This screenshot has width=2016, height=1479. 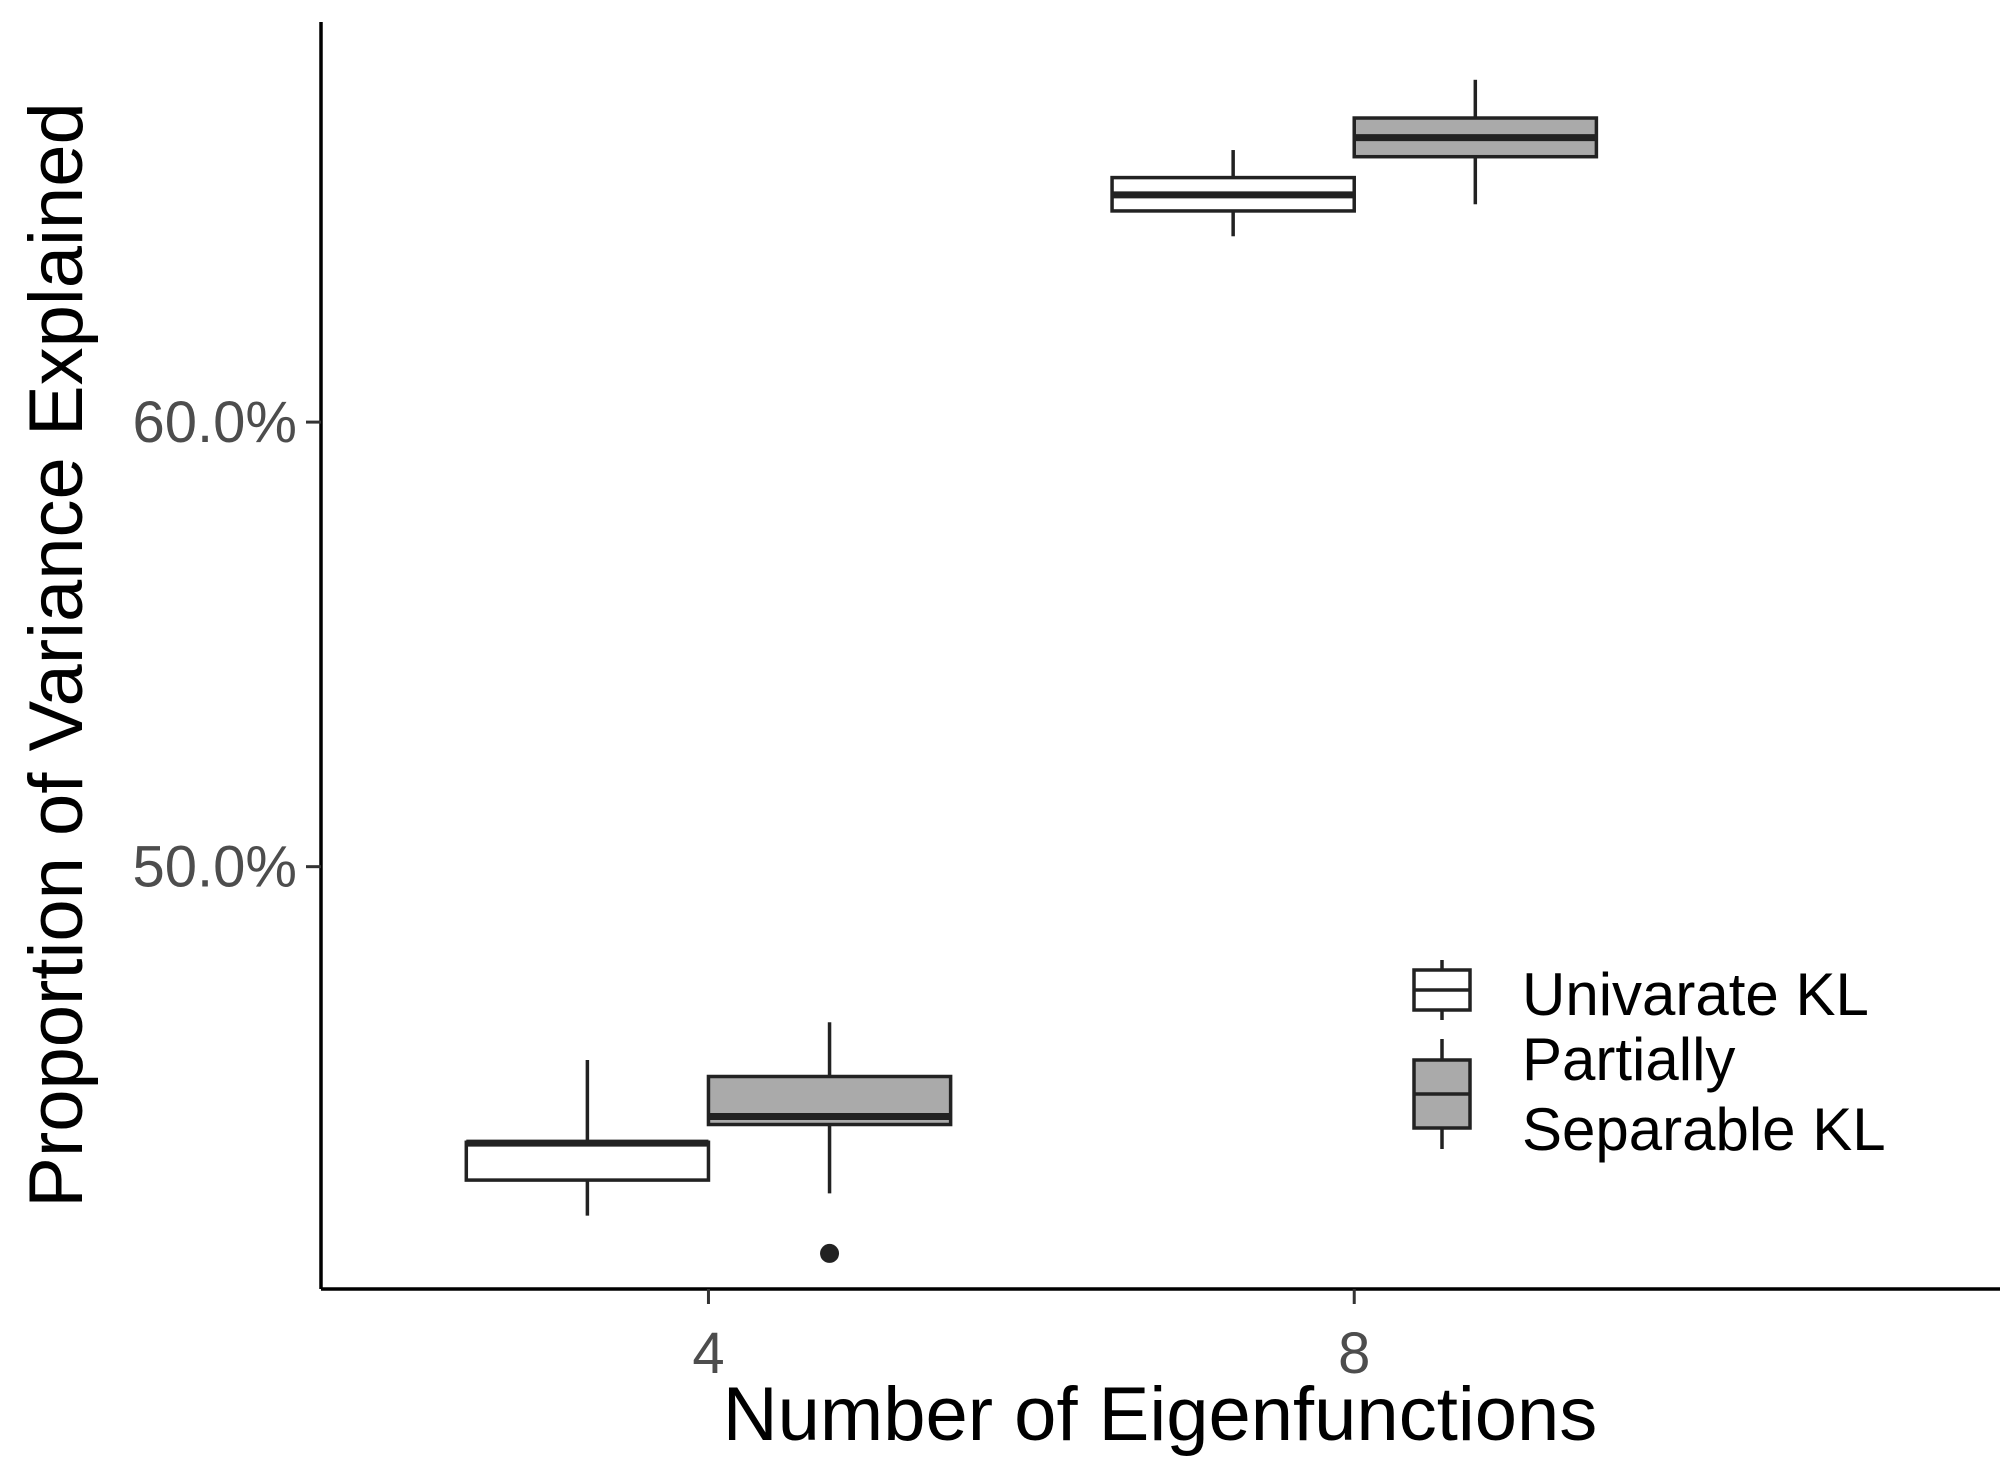 What do you see at coordinates (1475, 142) in the screenshot?
I see `box-series1-x8` at bounding box center [1475, 142].